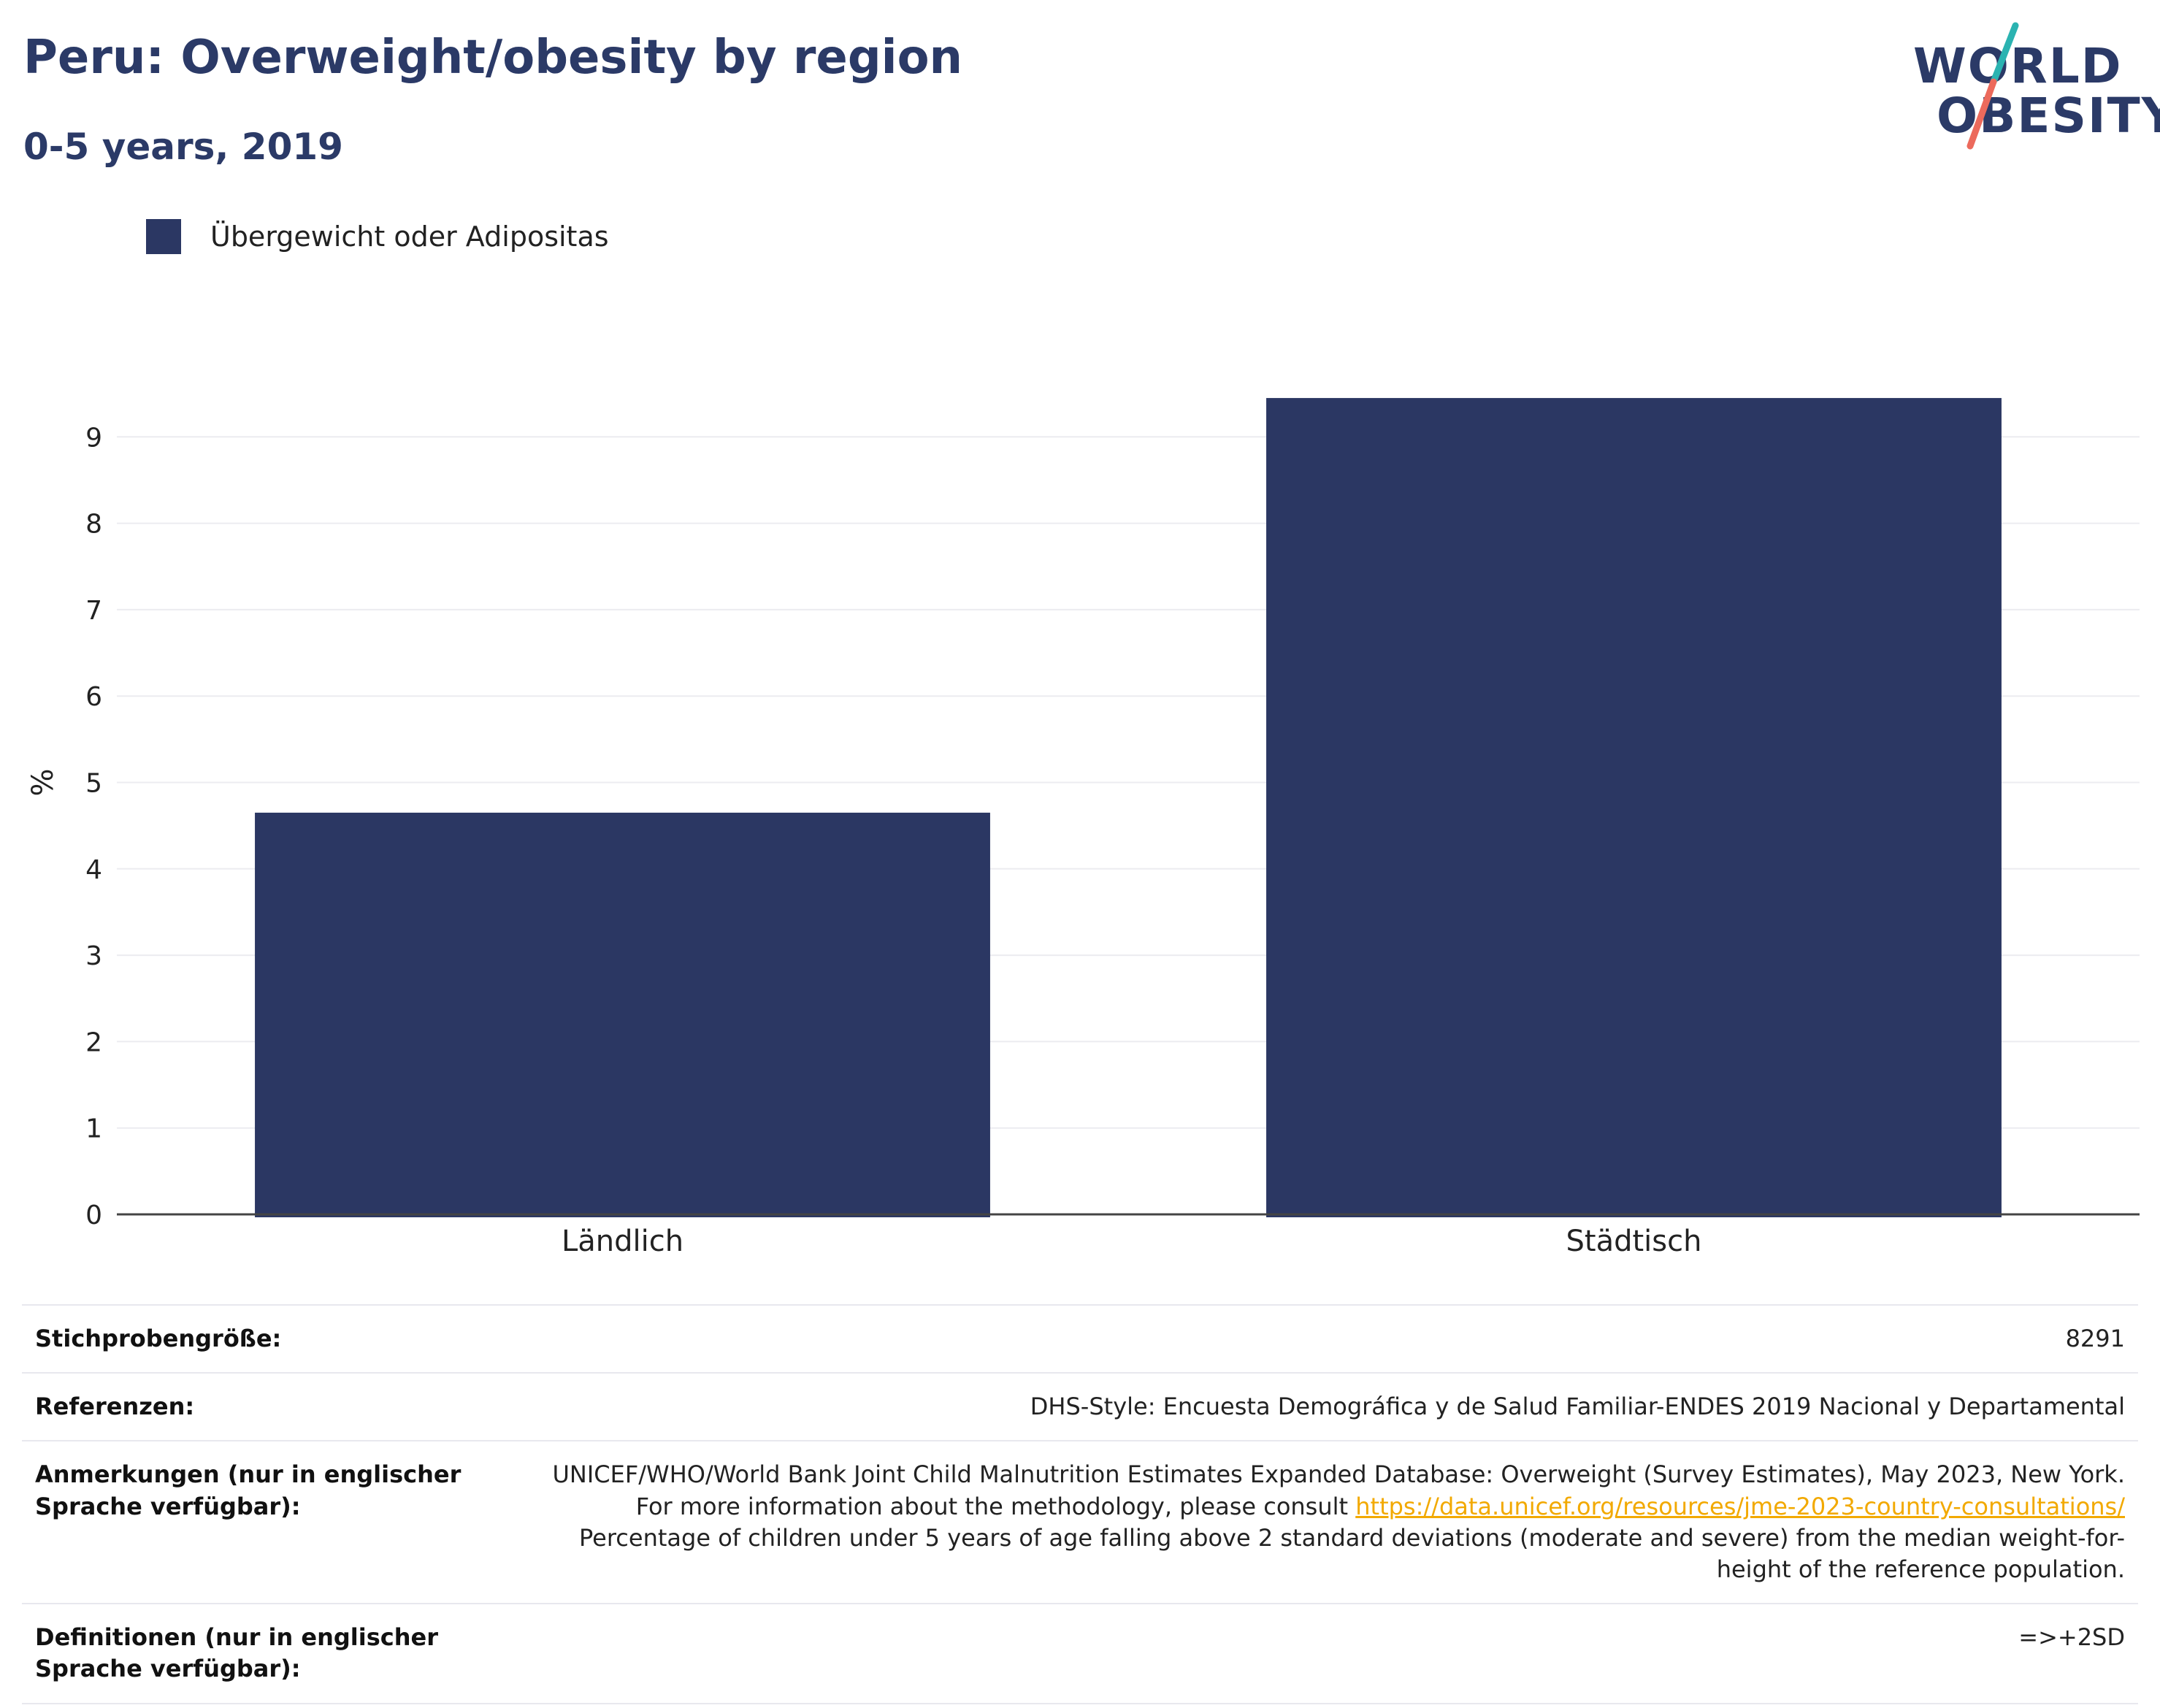 This screenshot has width=2160, height=1708. What do you see at coordinates (1634, 1241) in the screenshot?
I see `x-tick-label: Städtisch` at bounding box center [1634, 1241].